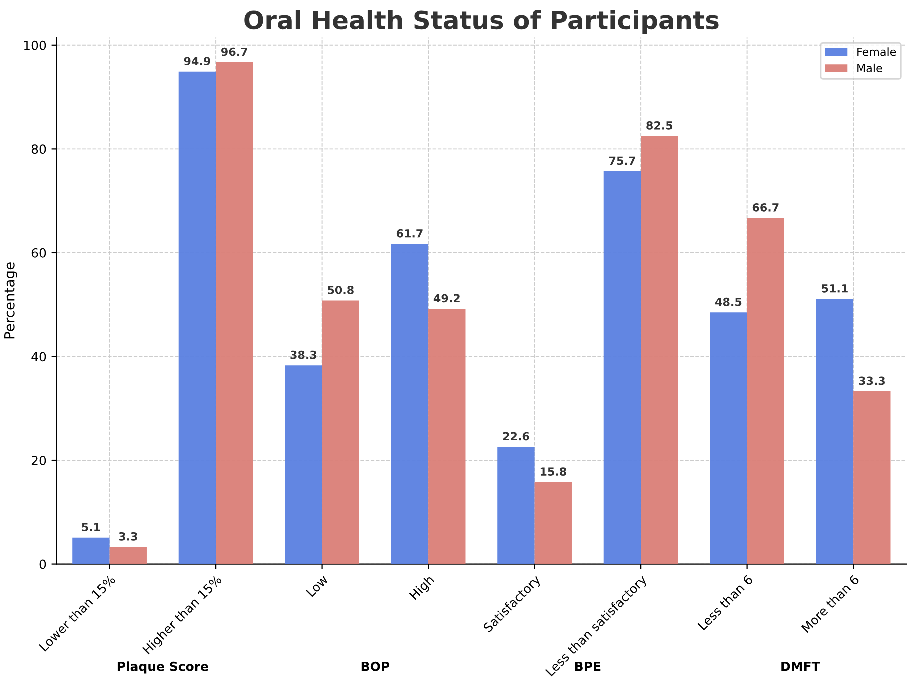 Image resolution: width=914 pixels, height=684 pixels. What do you see at coordinates (303, 355) in the screenshot?
I see `data-label: 38.3` at bounding box center [303, 355].